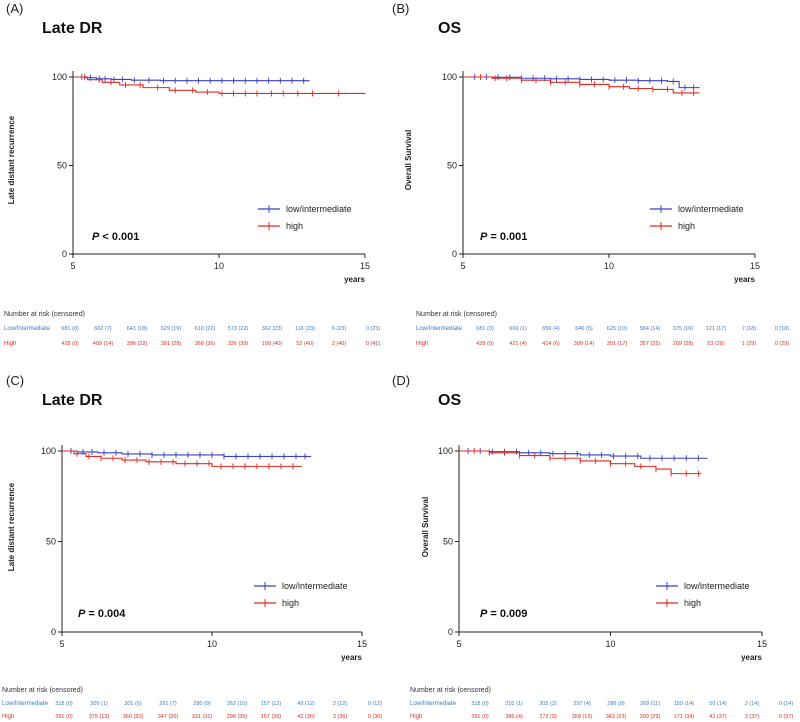 Image resolution: width=800 pixels, height=722 pixels. I want to click on risk-table-cell: 0 (18), so click(782, 329).